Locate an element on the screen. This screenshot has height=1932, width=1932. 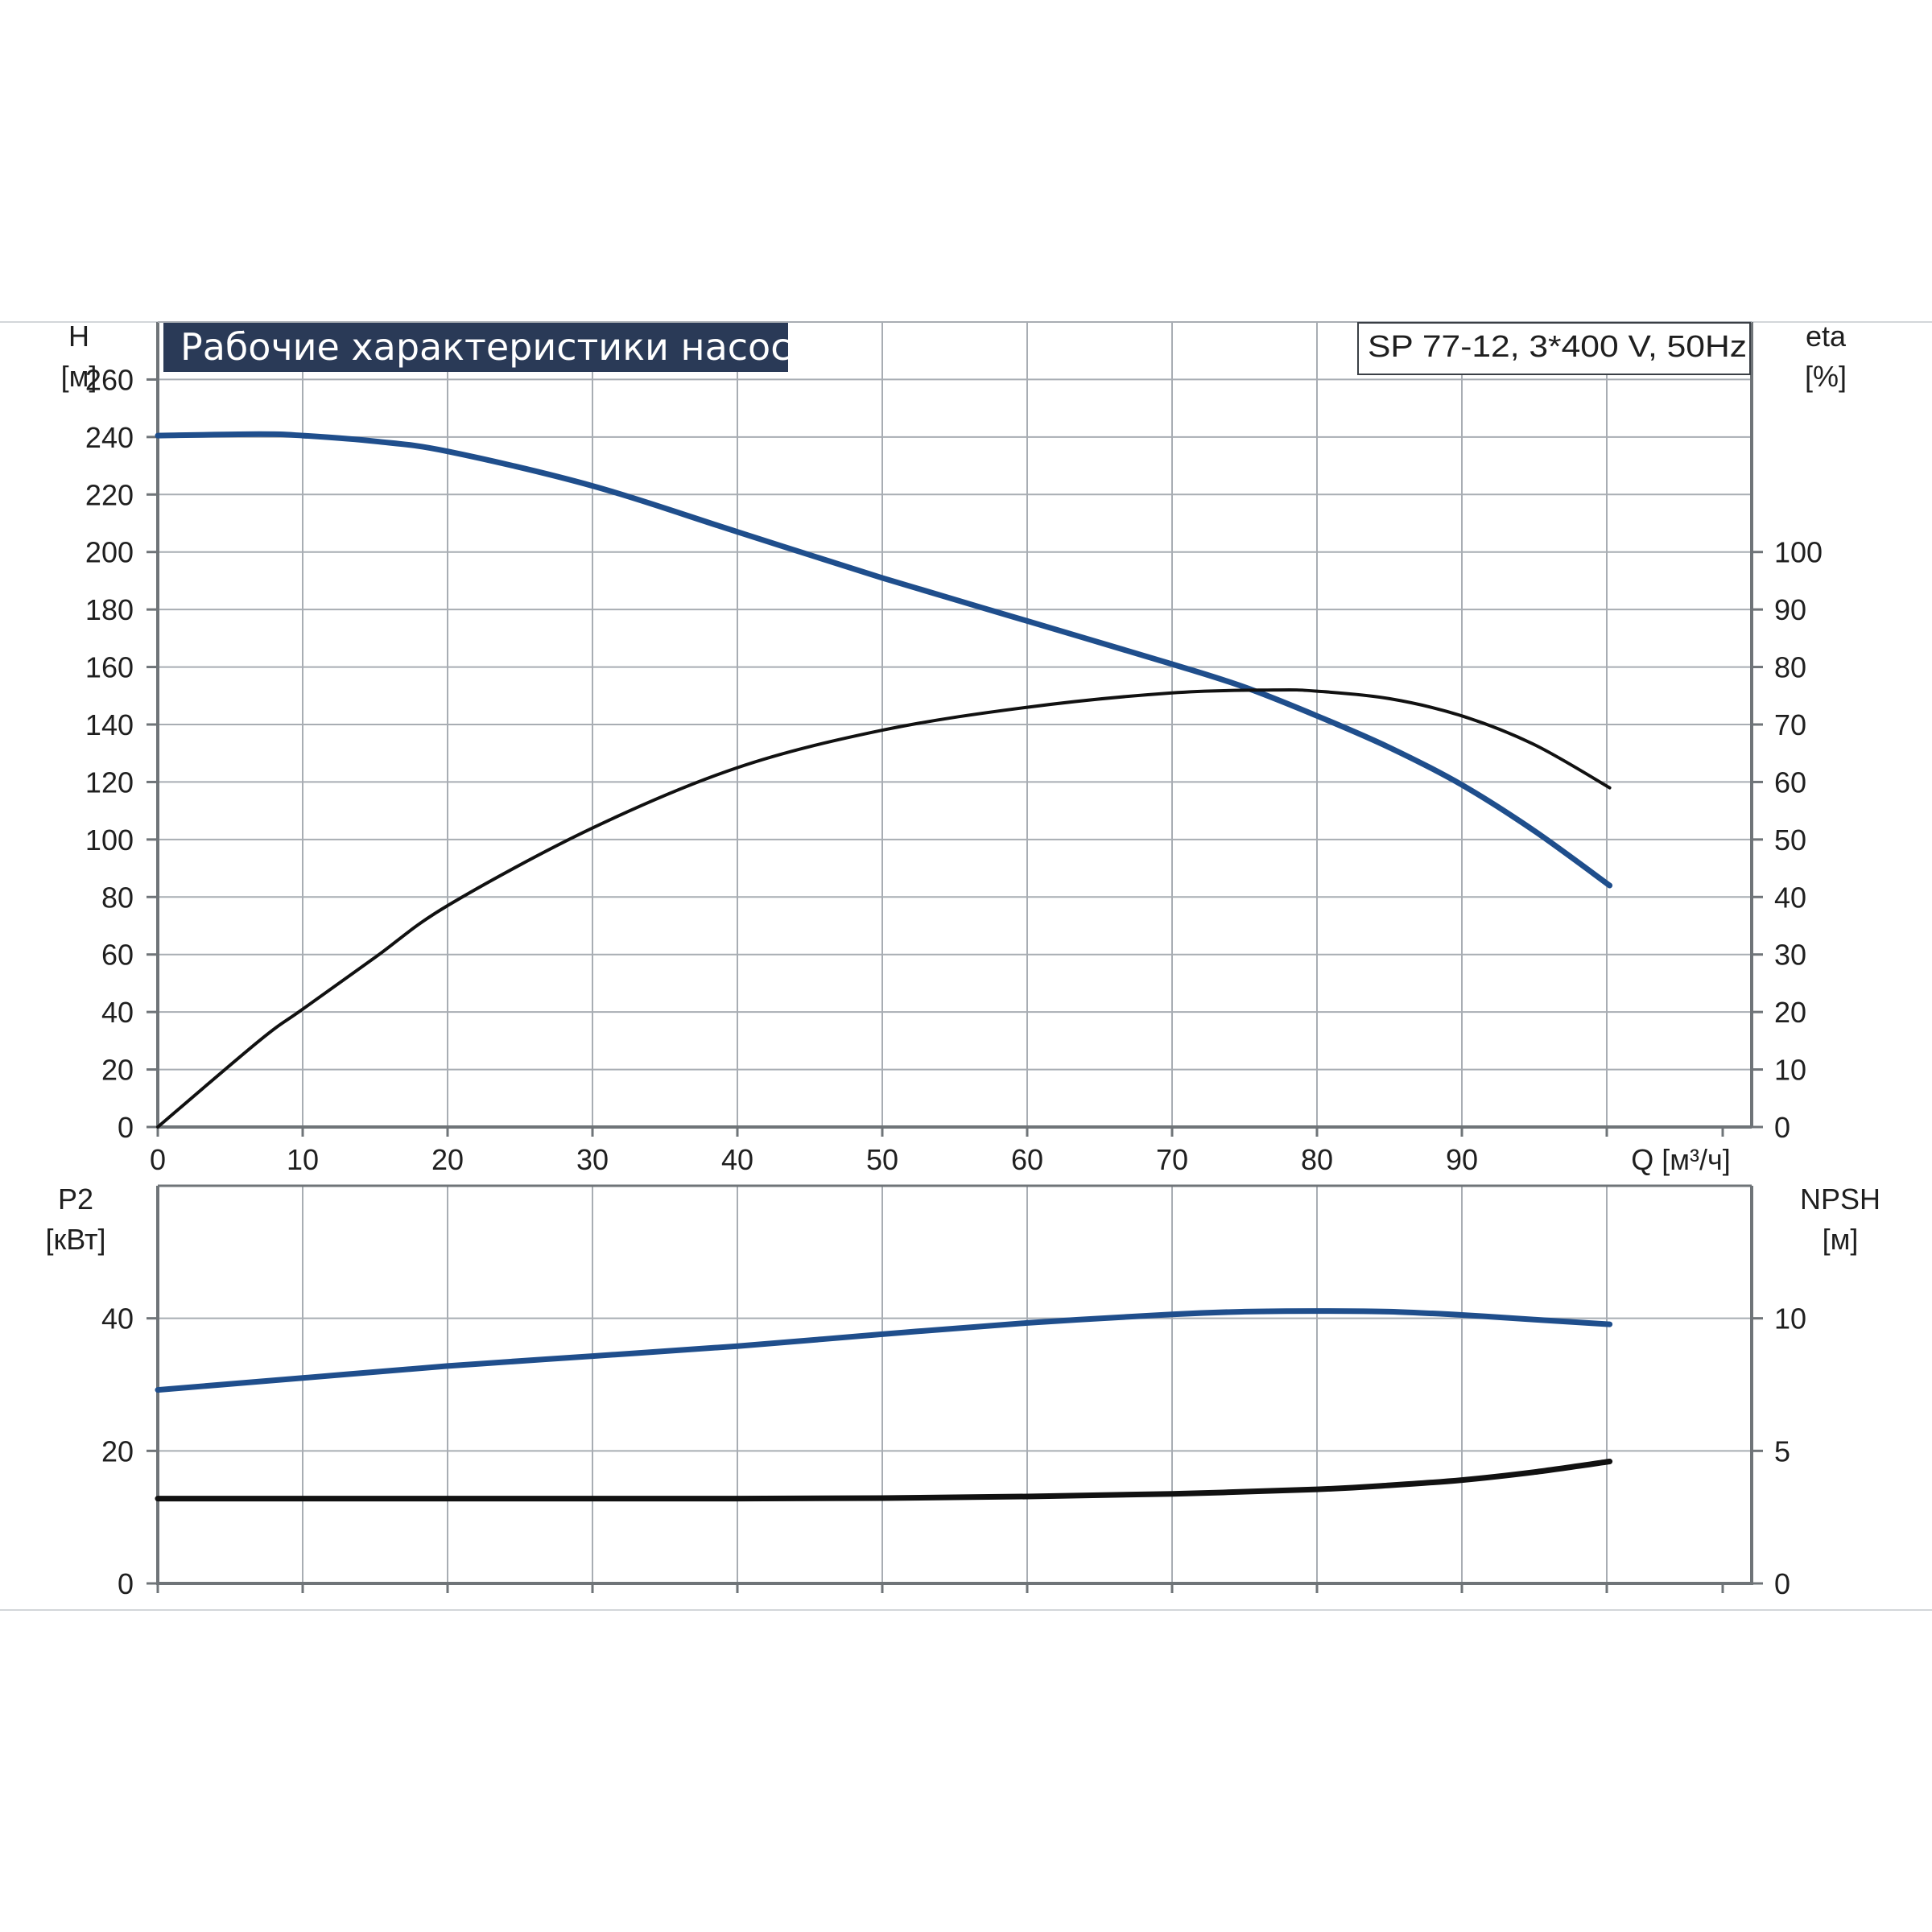
bottom-series-1-line is located at coordinates (884, 1480).